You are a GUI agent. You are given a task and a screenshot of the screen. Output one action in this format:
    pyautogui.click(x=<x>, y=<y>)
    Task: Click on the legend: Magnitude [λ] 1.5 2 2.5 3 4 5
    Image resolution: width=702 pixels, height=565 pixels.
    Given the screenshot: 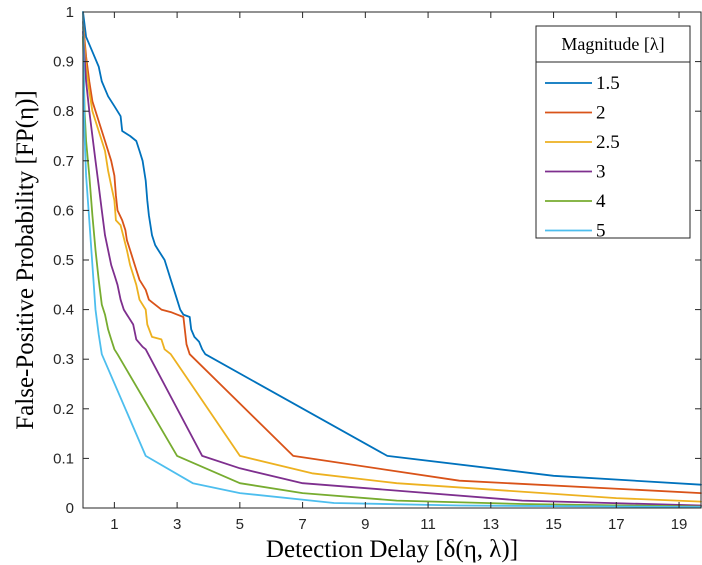 What is the action you would take?
    pyautogui.click(x=613, y=133)
    